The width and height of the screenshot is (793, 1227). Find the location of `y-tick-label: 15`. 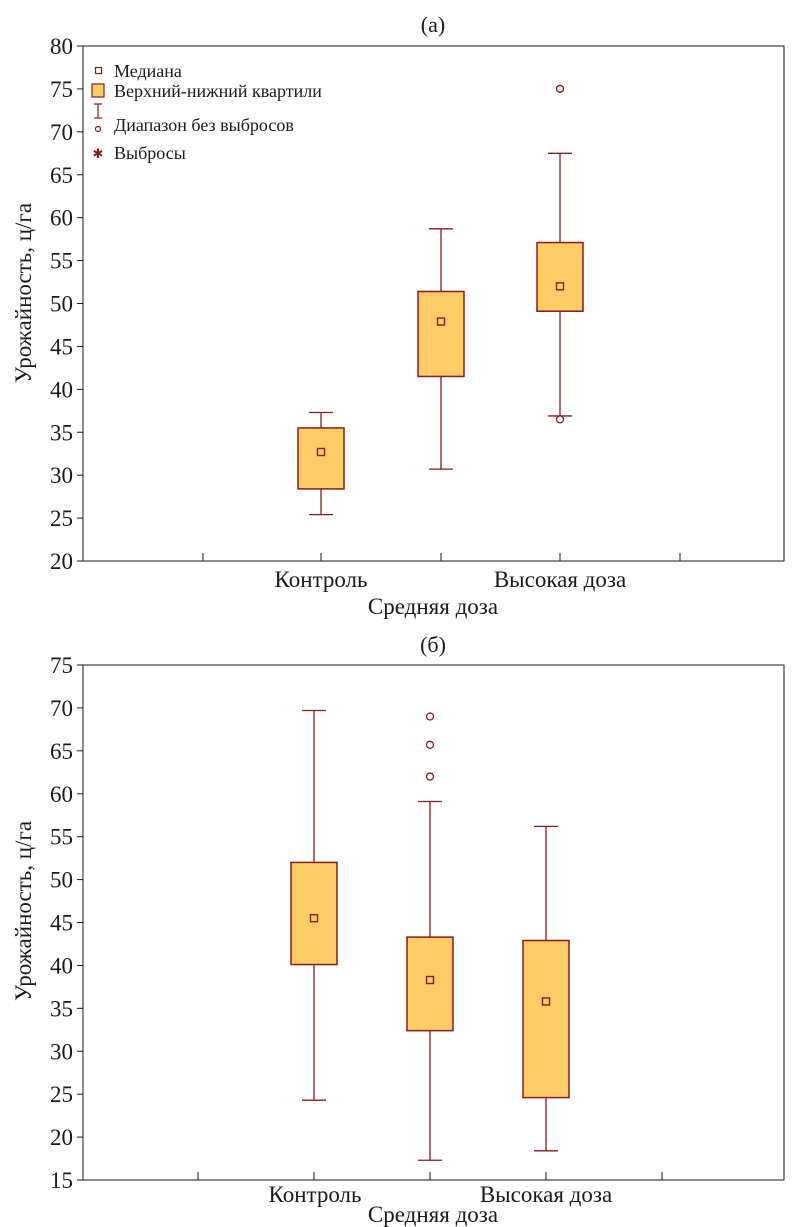

y-tick-label: 15 is located at coordinates (61, 1180).